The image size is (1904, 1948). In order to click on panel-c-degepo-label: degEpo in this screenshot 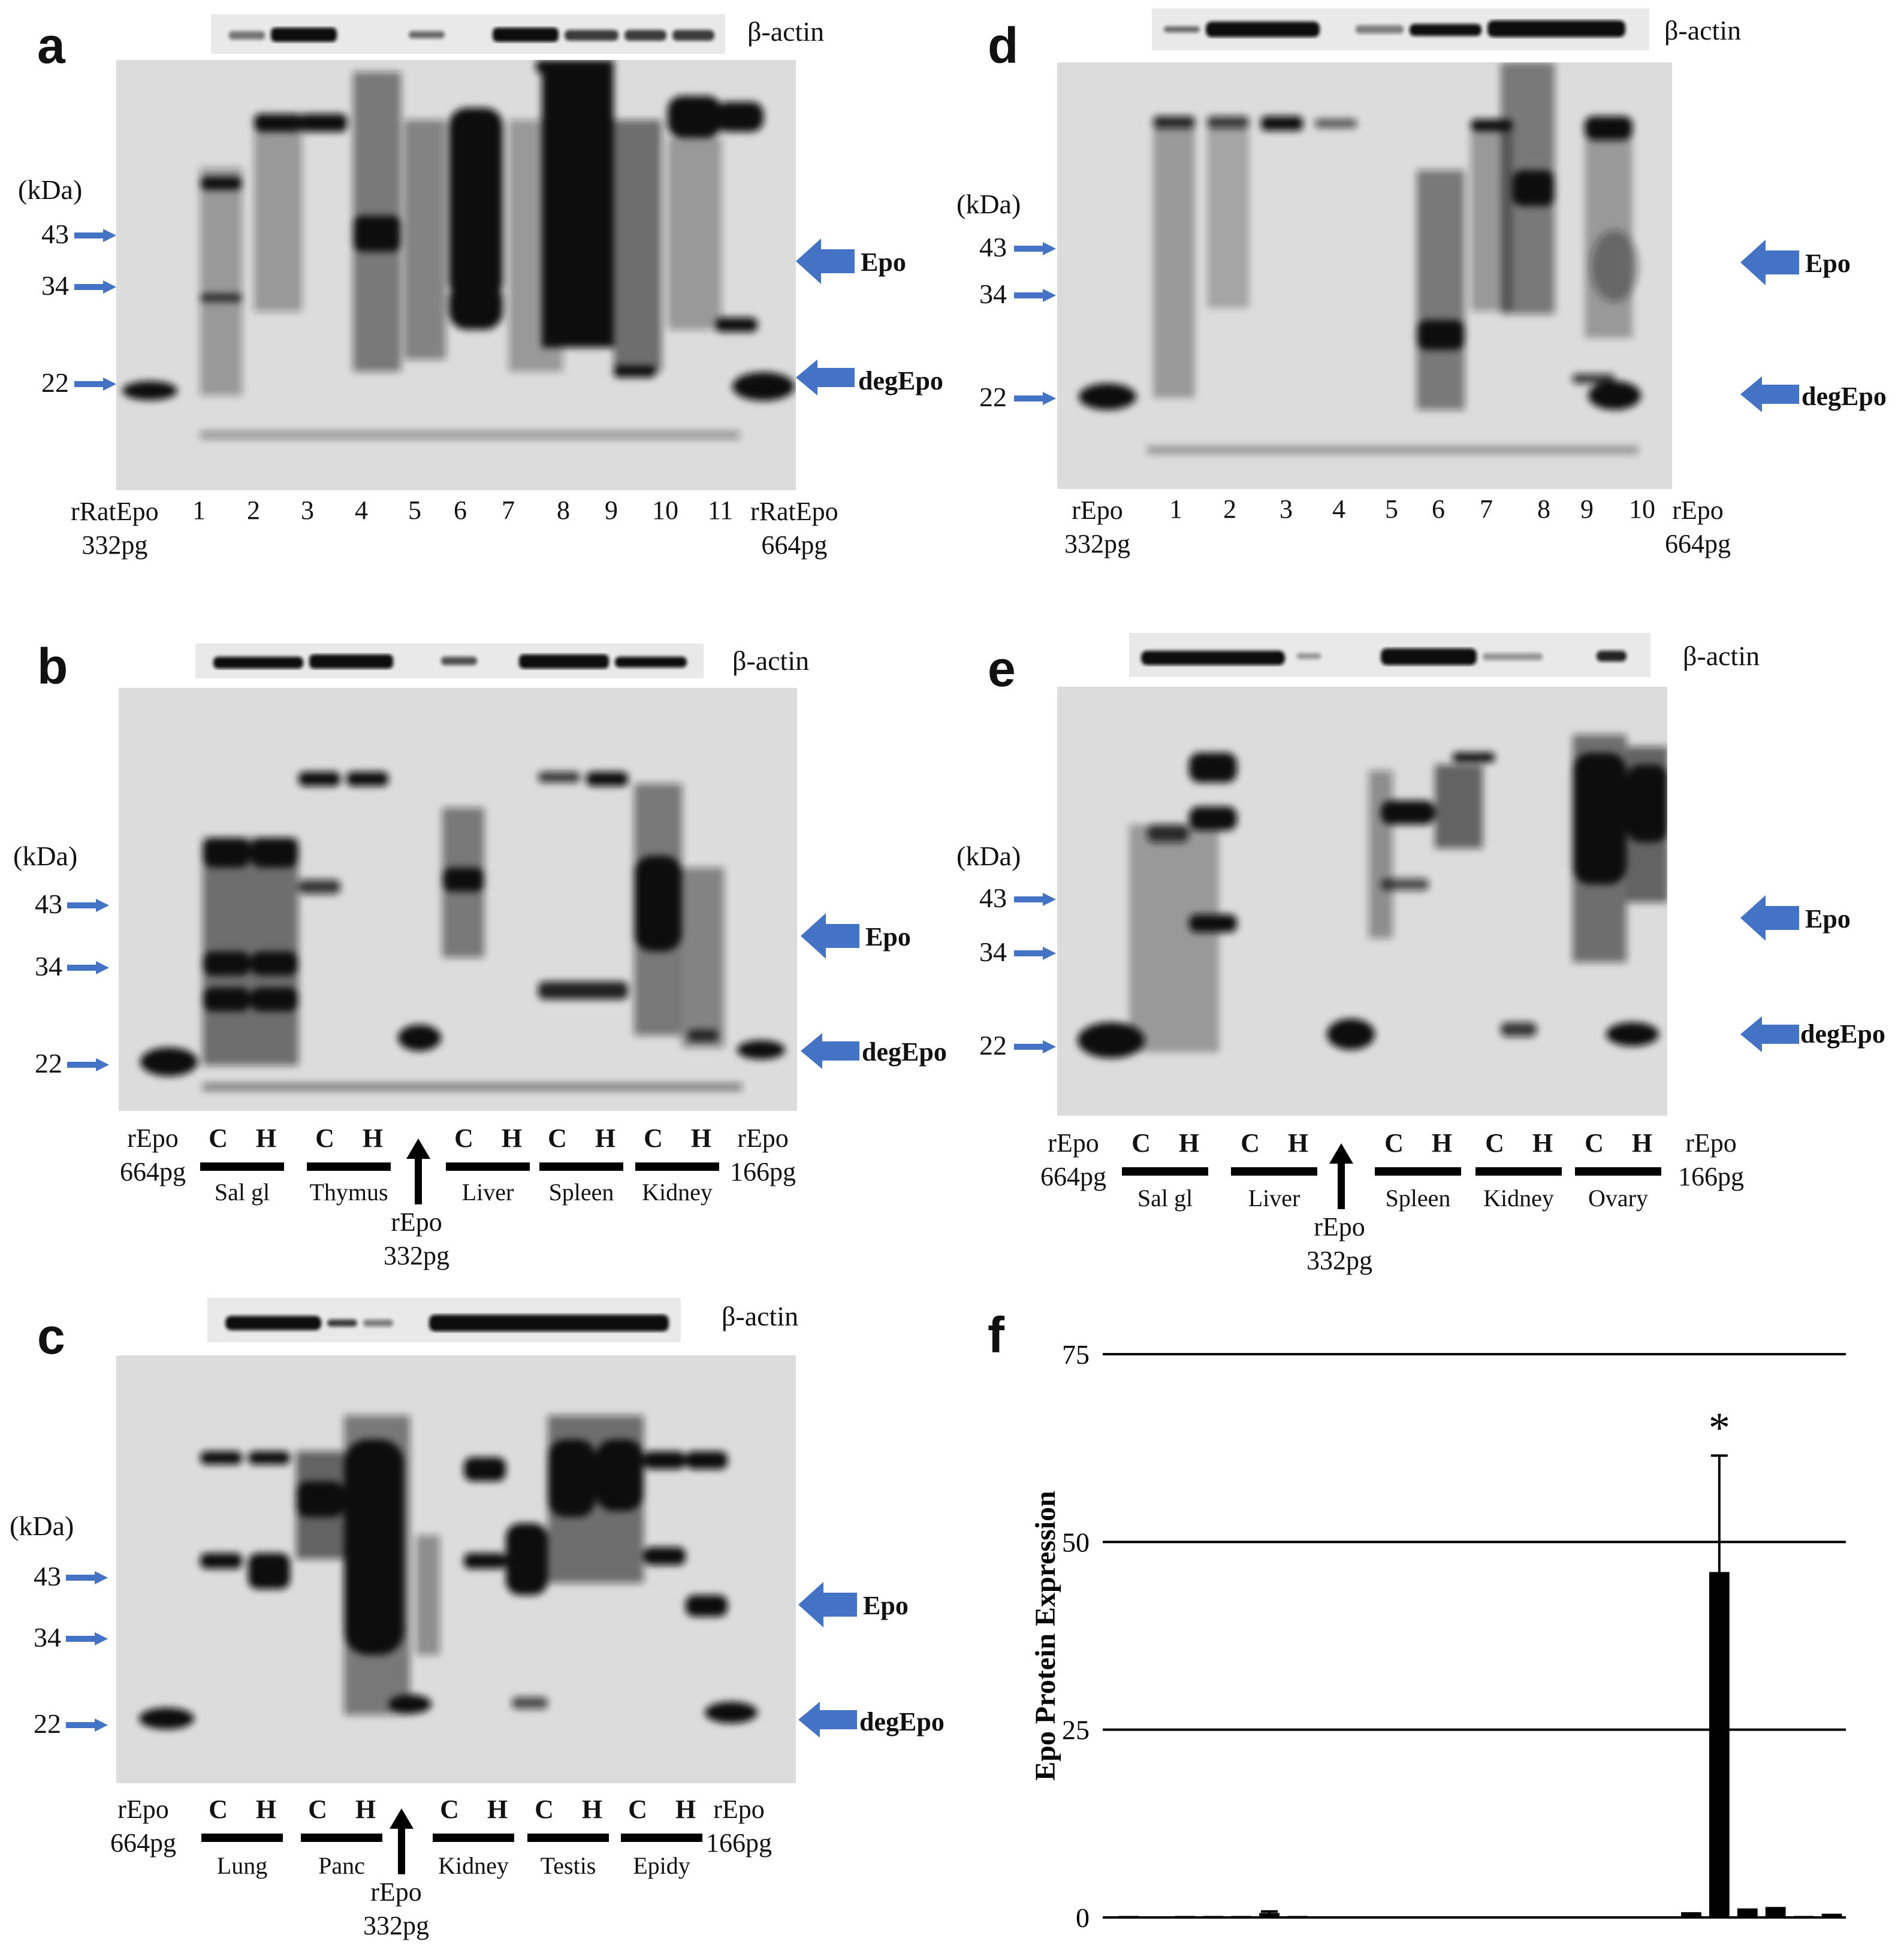, I will do `click(902, 1722)`.